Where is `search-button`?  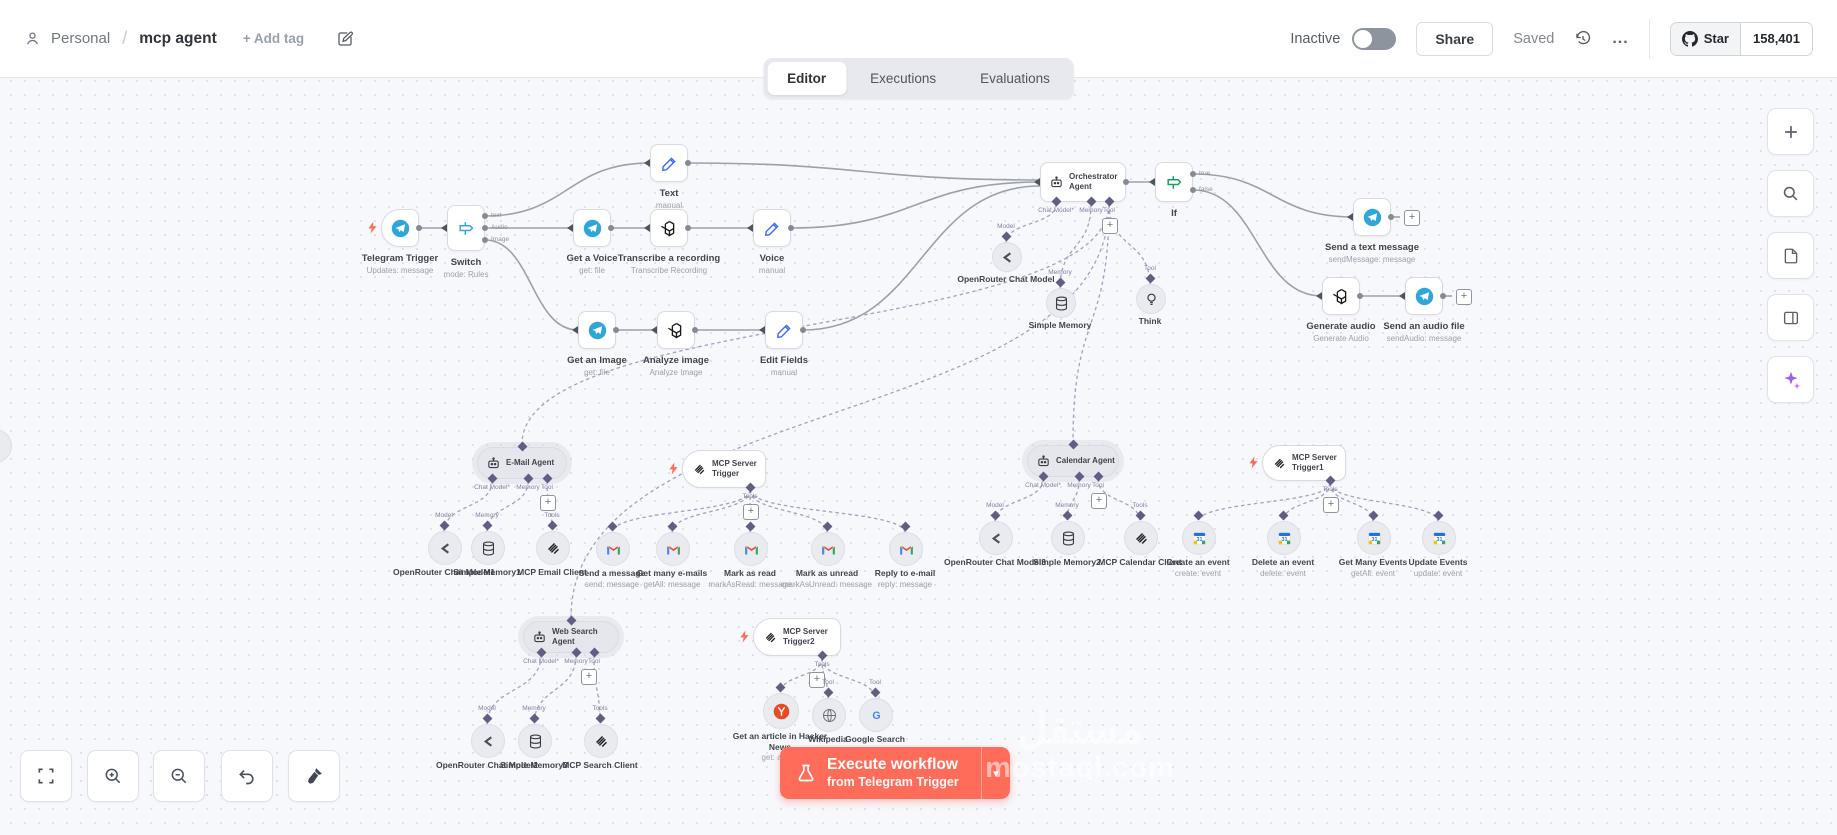 search-button is located at coordinates (1790, 193).